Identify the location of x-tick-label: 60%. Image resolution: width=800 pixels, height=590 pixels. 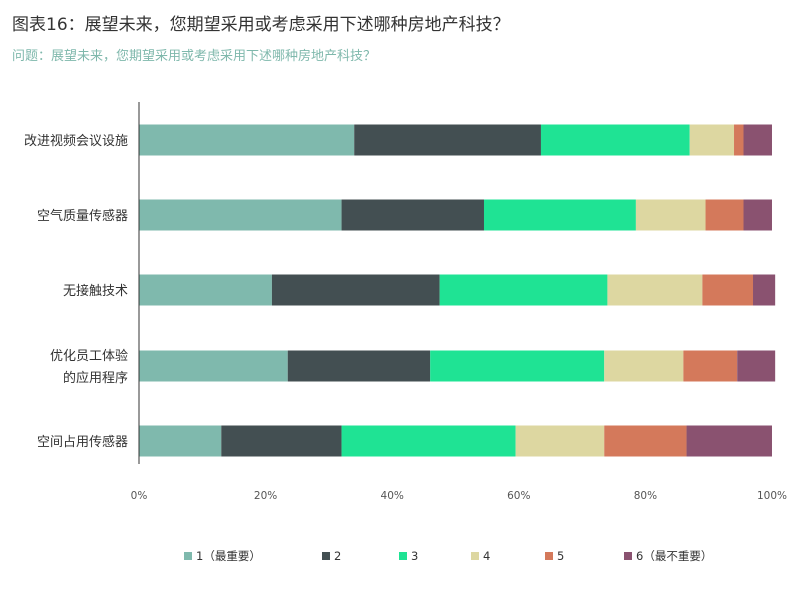
(518, 496).